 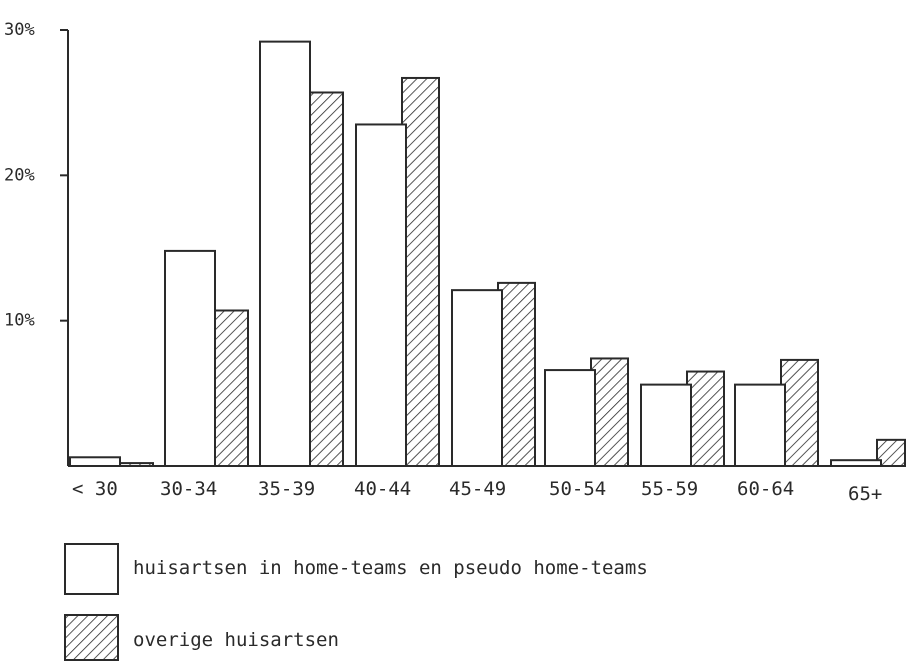 What do you see at coordinates (188, 489) in the screenshot?
I see `x-category-label: 30-34` at bounding box center [188, 489].